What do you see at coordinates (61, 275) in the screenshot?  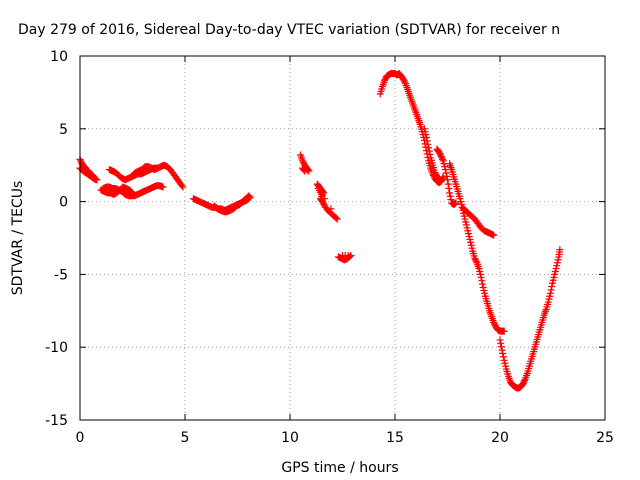 I see `y-tick-label: -5` at bounding box center [61, 275].